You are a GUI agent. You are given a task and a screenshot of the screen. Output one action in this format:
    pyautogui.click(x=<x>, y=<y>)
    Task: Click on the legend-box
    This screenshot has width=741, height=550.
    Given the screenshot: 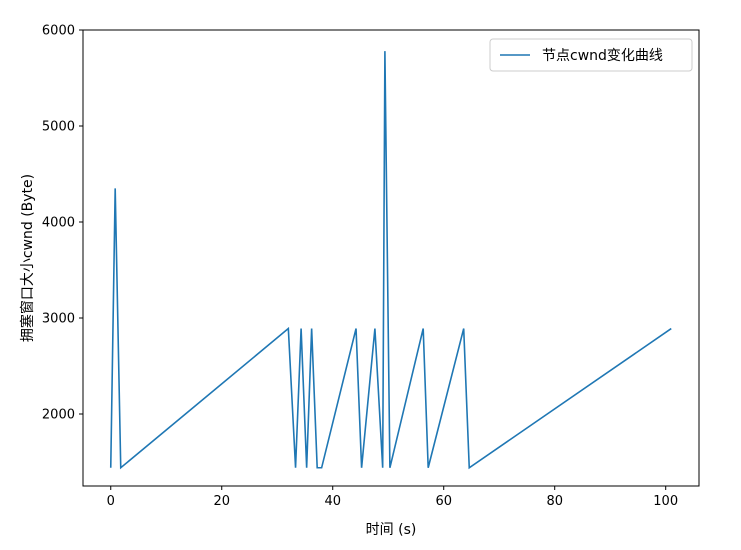 What is the action you would take?
    pyautogui.click(x=591, y=55)
    